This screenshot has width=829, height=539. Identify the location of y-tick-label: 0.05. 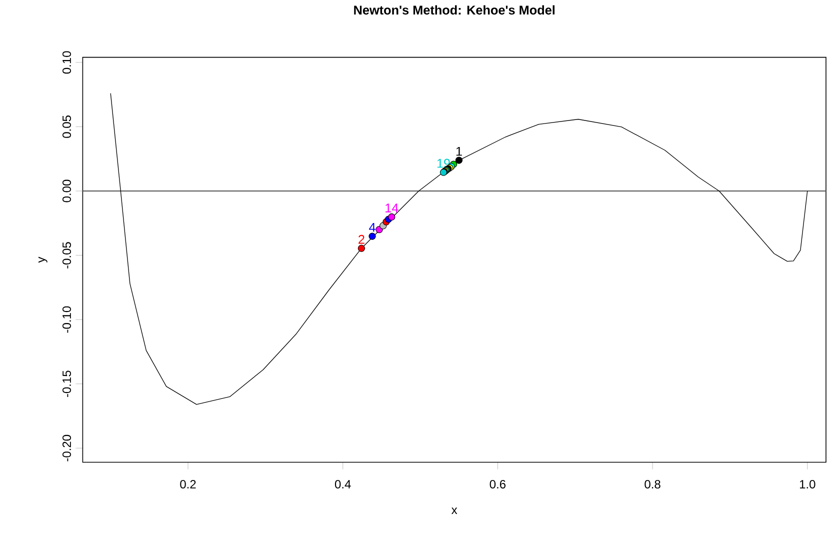
(67, 127).